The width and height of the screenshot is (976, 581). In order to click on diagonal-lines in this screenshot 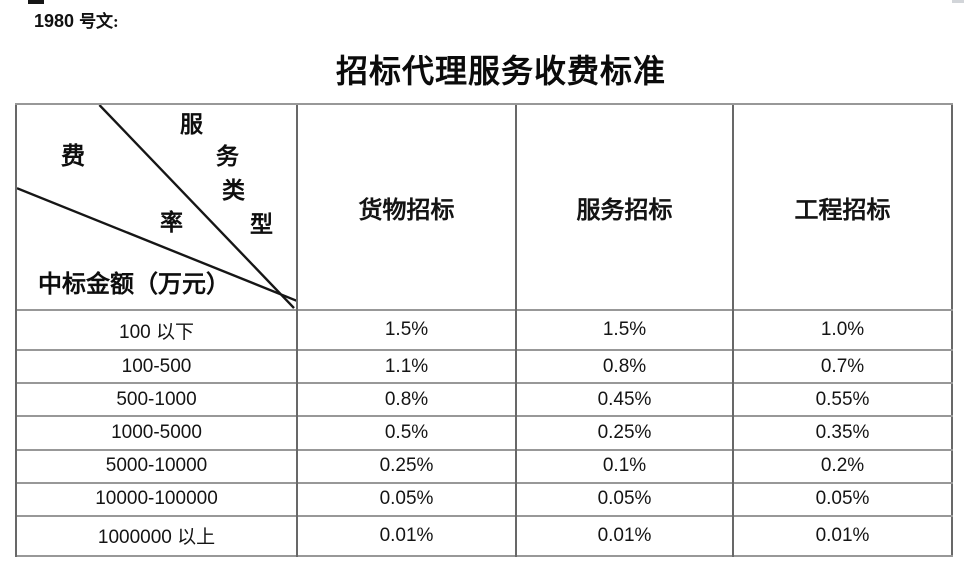, I will do `click(156, 207)`.